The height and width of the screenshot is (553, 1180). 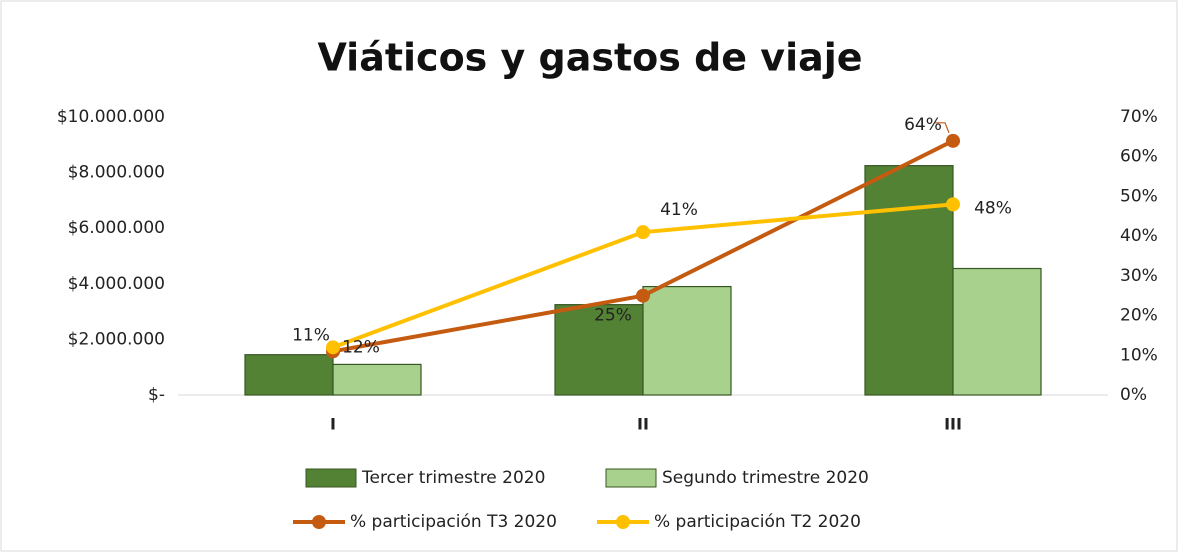 What do you see at coordinates (613, 316) in the screenshot?
I see `data-label: 25%` at bounding box center [613, 316].